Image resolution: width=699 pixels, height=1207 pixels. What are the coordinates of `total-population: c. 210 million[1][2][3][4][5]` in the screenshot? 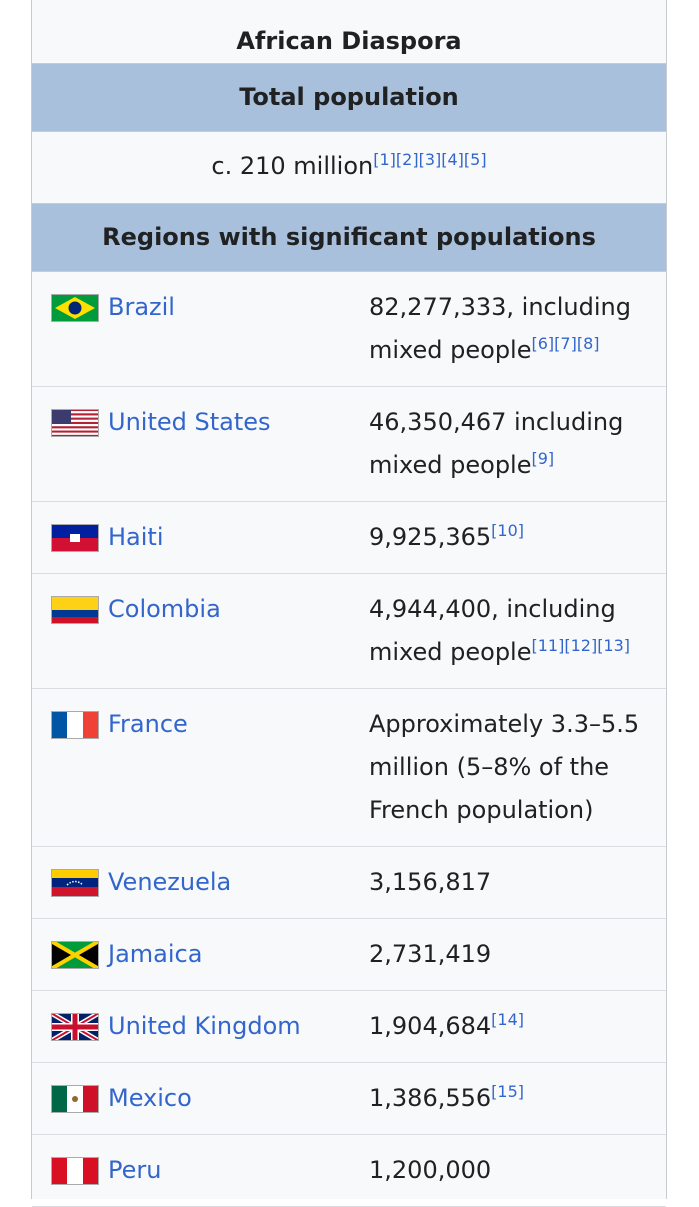 It's located at (349, 167).